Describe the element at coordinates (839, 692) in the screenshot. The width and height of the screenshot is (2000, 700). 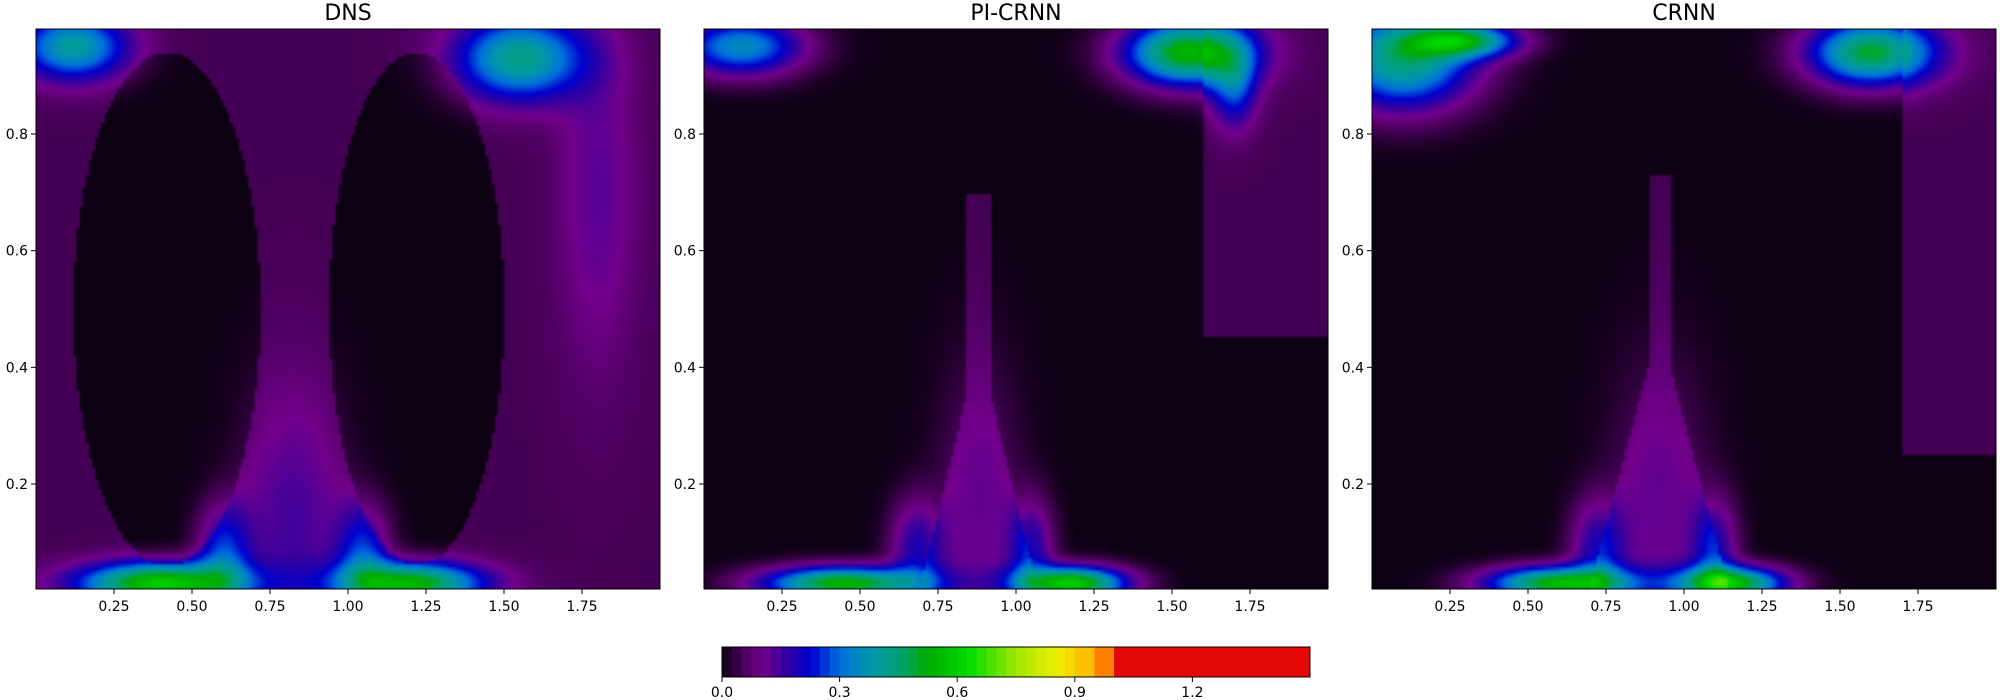
I see `colorbar-tick-label: 0.3` at that location.